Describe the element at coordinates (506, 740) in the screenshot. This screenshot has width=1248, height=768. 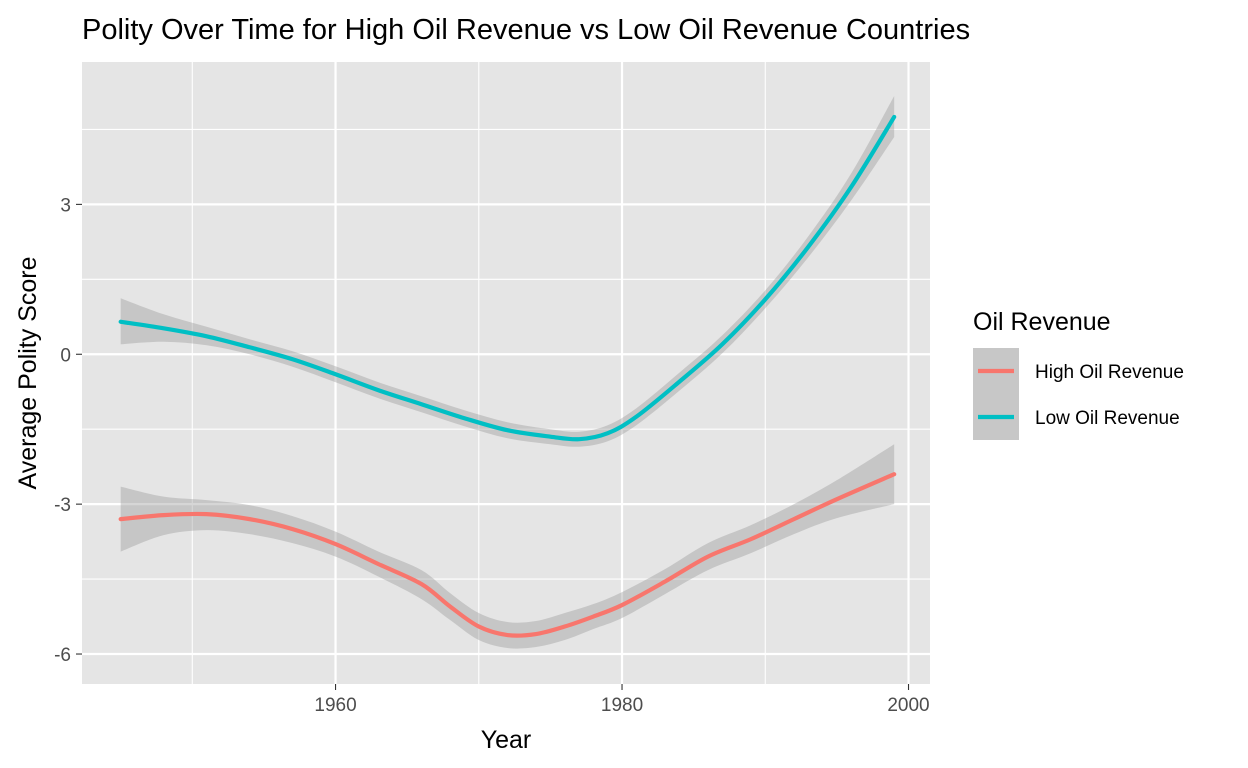
I see `x-axis-title: Year` at that location.